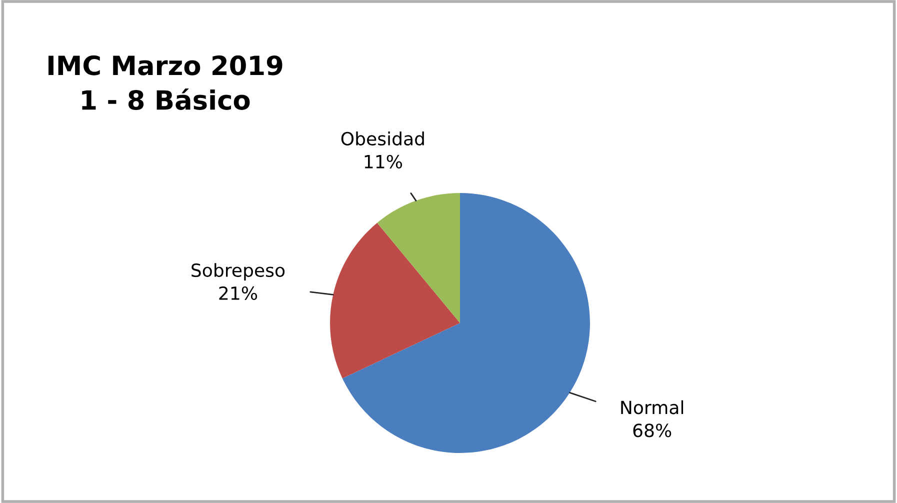 Image resolution: width=897 pixels, height=503 pixels. I want to click on slice-label: Obesidad, so click(382, 139).